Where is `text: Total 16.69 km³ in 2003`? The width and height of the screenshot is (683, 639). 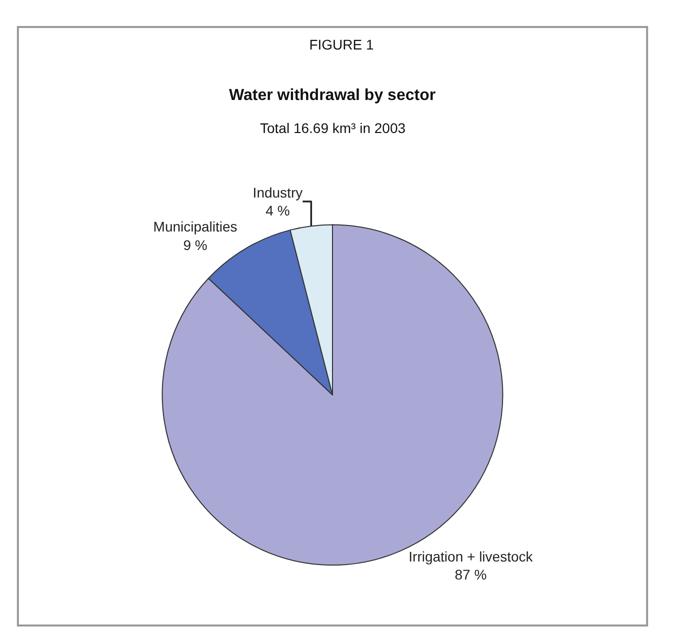 text: Total 16.69 km³ in 2003 is located at coordinates (333, 128).